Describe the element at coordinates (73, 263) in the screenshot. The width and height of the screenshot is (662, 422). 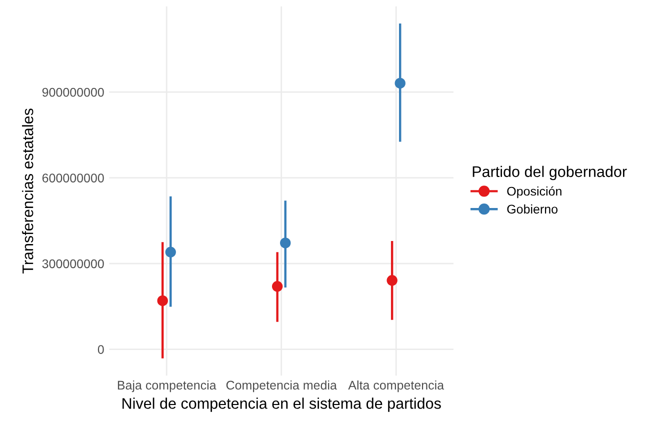
I see `y-tick-label: 300000000` at that location.